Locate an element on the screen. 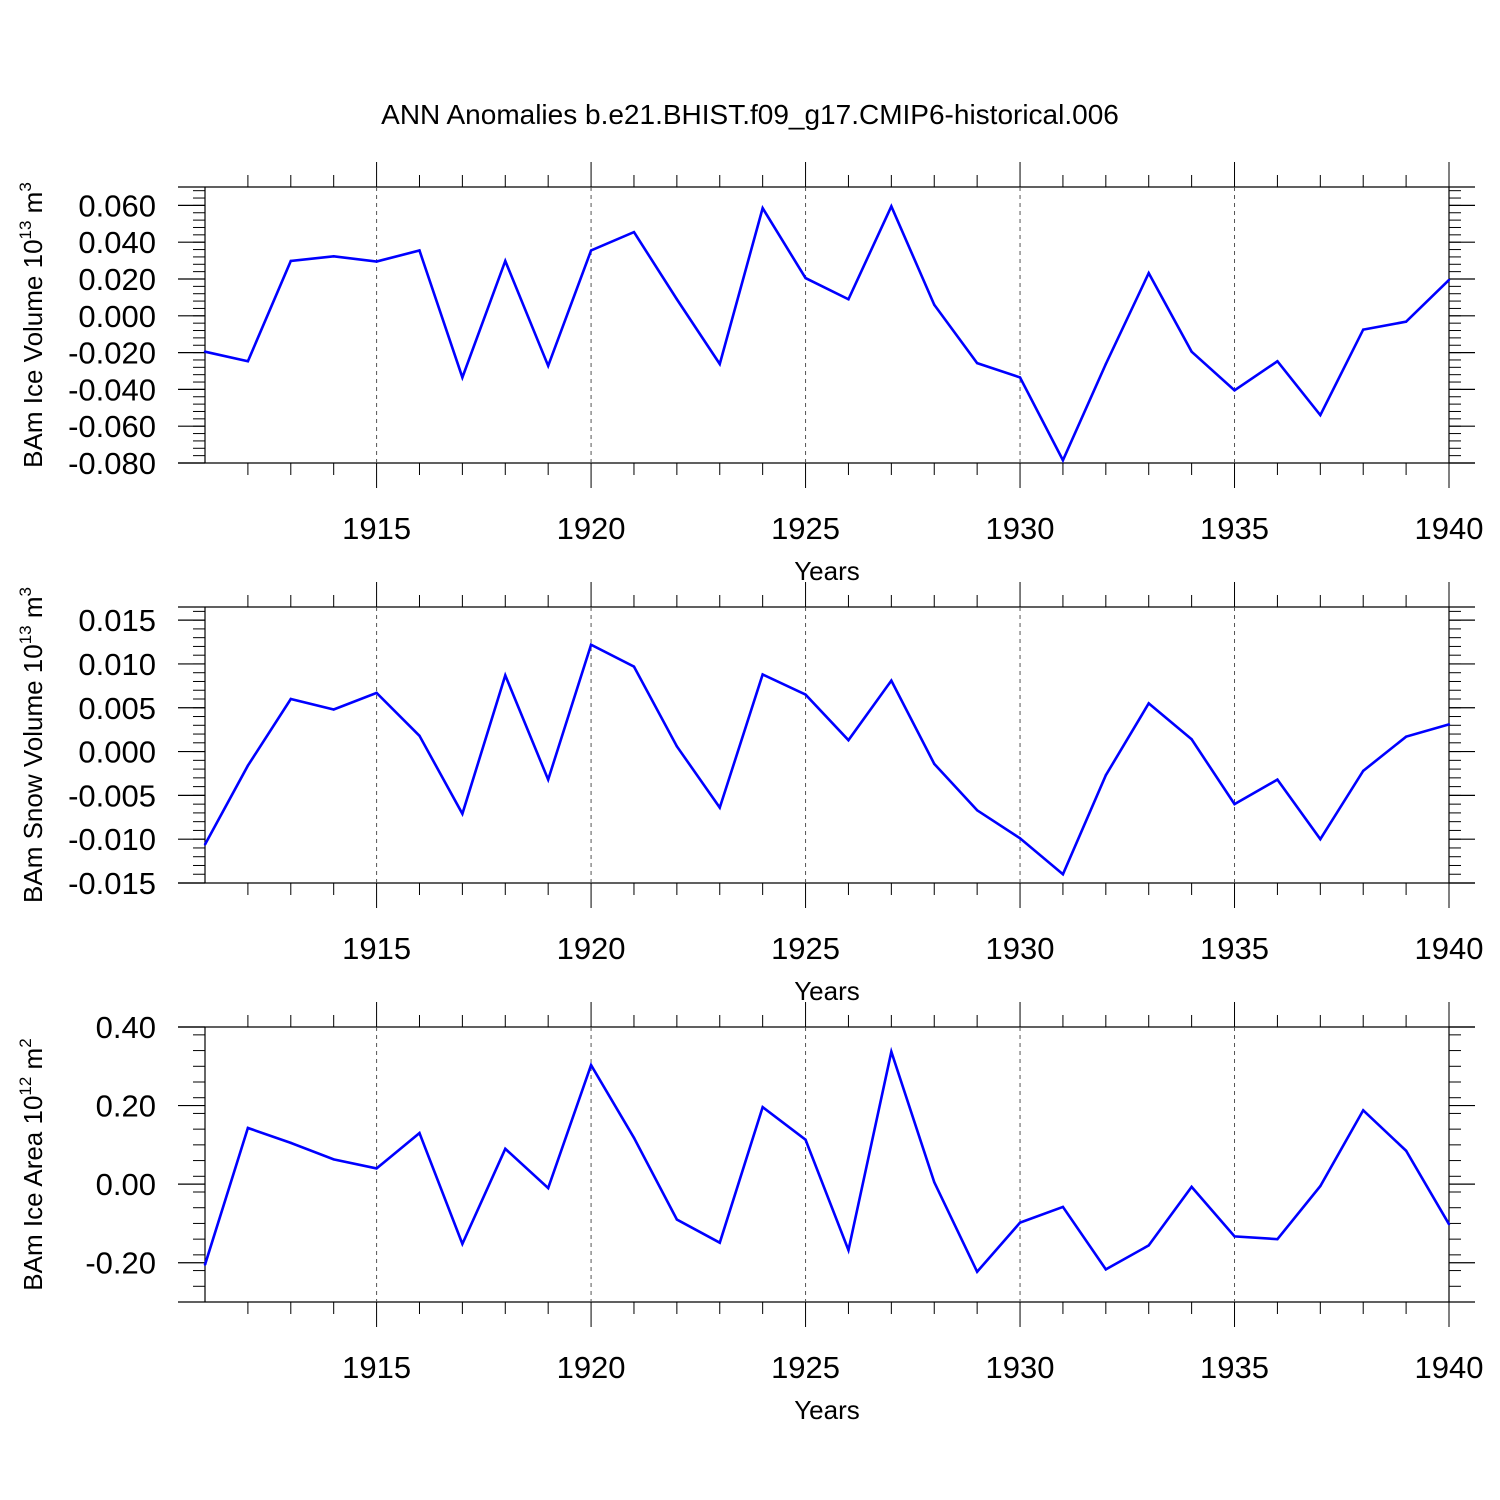  y-axis-label: BAm Ice Volume 1013 m3 is located at coordinates (32, 325).